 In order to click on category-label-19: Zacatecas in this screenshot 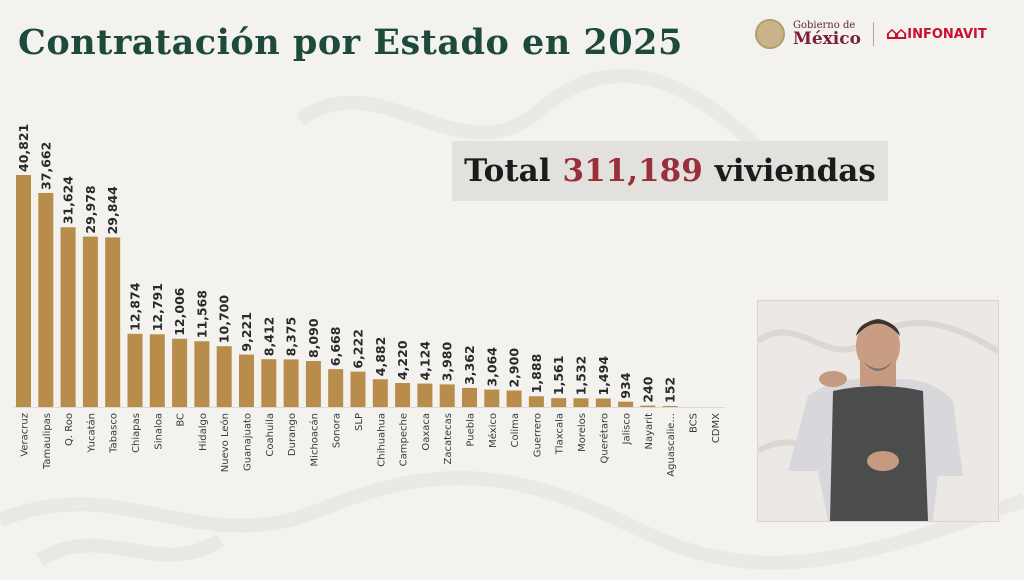, I will do `click(448, 439)`.